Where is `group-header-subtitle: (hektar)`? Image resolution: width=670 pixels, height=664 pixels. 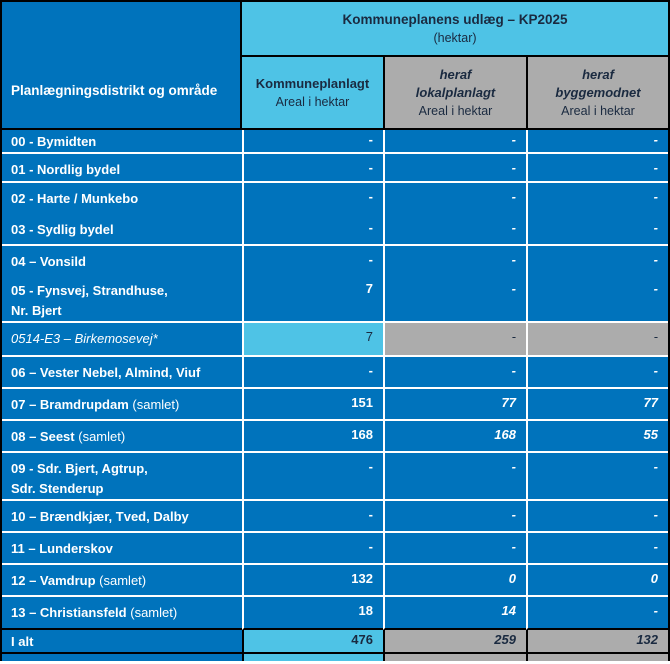
group-header-subtitle: (hektar) is located at coordinates (455, 37).